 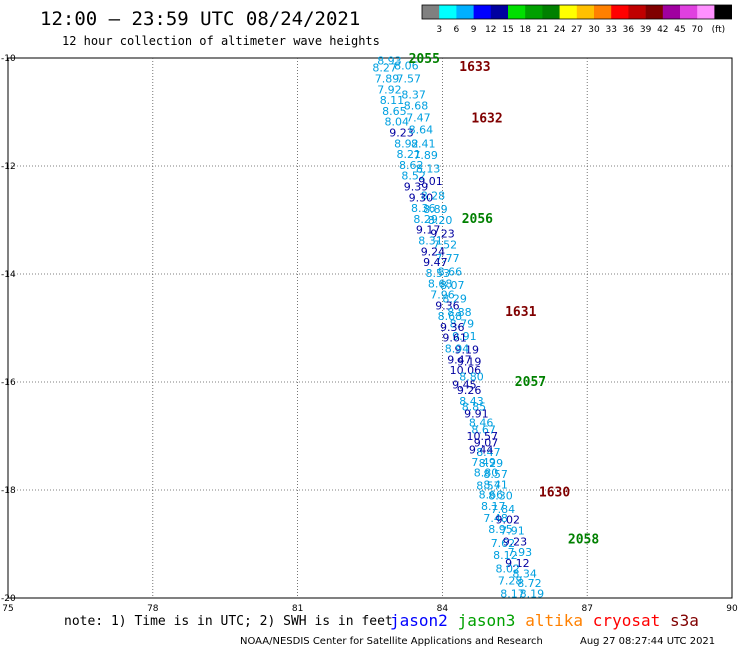 I want to click on wave-height-label: 8.07, so click(x=452, y=285).